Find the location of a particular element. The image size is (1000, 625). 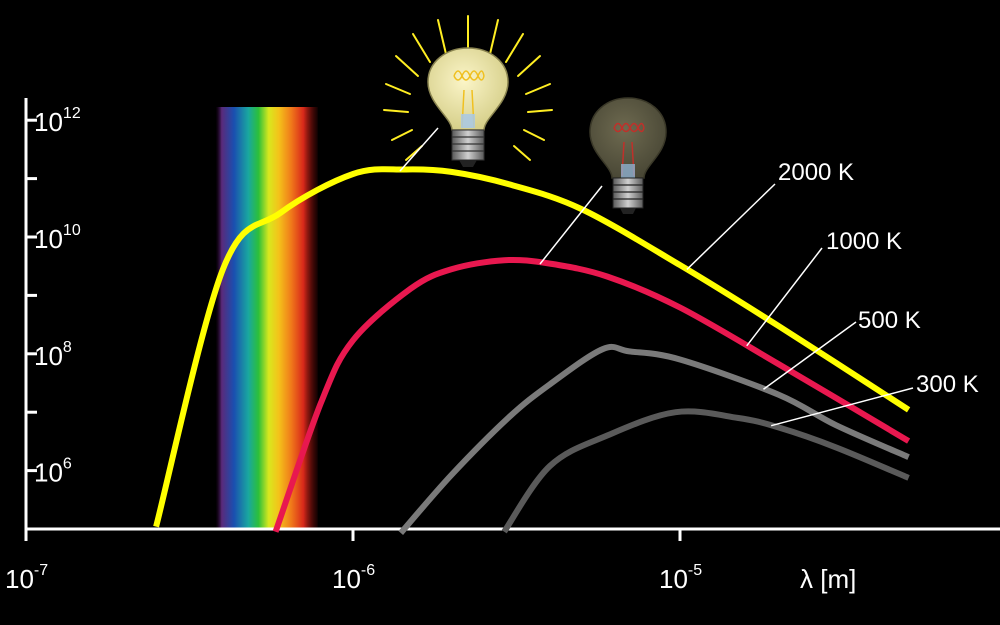

curve-label-1000k: 1000 K is located at coordinates (864, 241).